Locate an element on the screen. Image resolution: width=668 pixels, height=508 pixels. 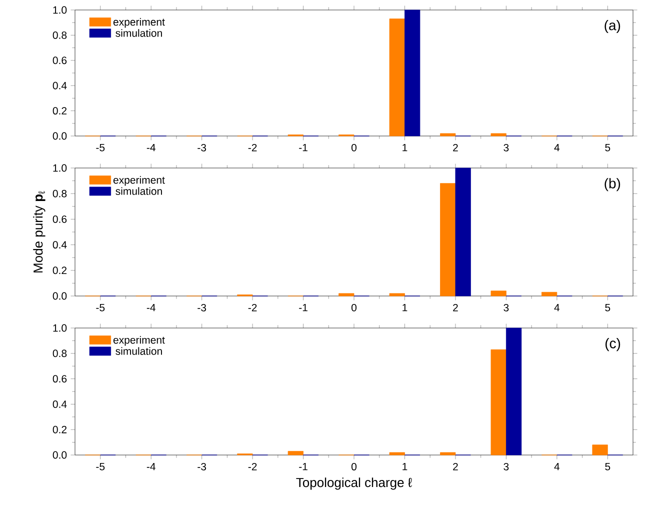
x-axis-title: Topological charge ℓ is located at coordinates (354, 484).